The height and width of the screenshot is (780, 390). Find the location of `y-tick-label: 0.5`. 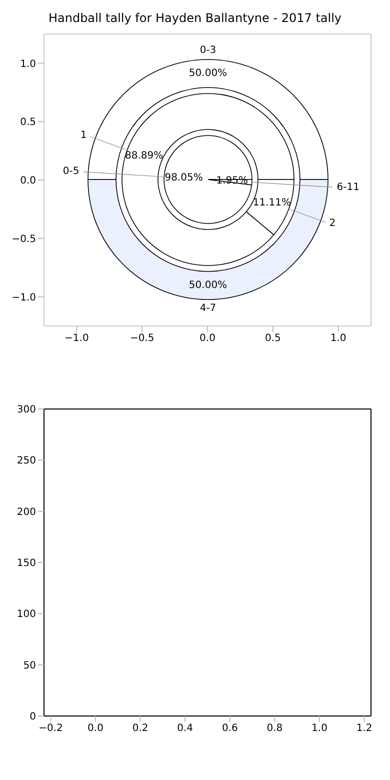

y-tick-label: 0.5 is located at coordinates (28, 122).